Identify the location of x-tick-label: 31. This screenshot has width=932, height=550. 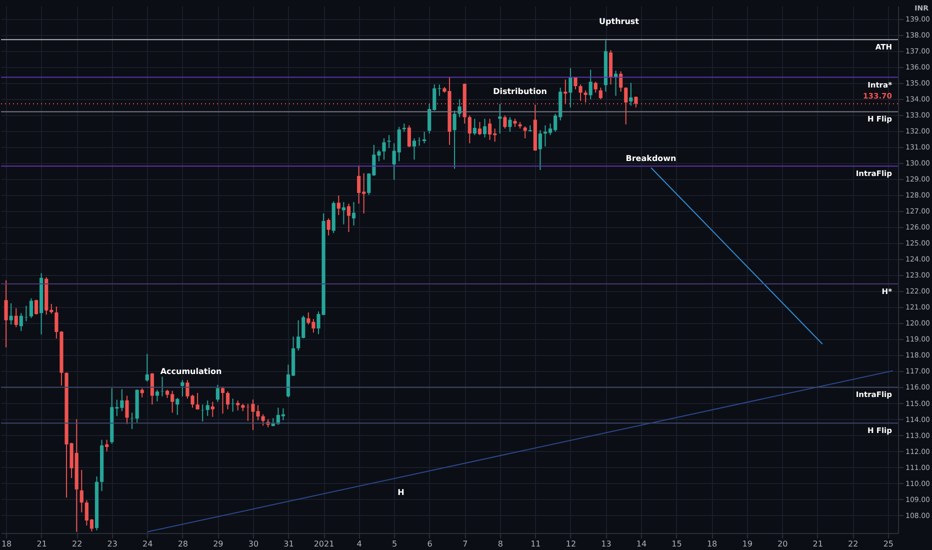
(289, 544).